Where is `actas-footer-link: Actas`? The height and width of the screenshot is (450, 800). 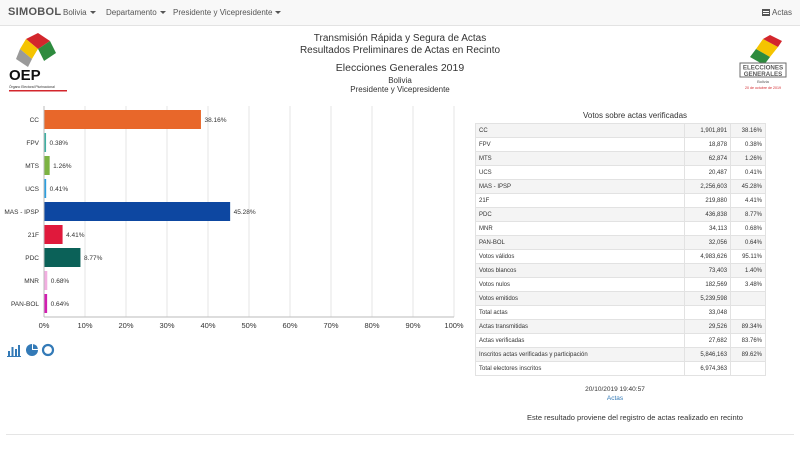 actas-footer-link: Actas is located at coordinates (615, 398).